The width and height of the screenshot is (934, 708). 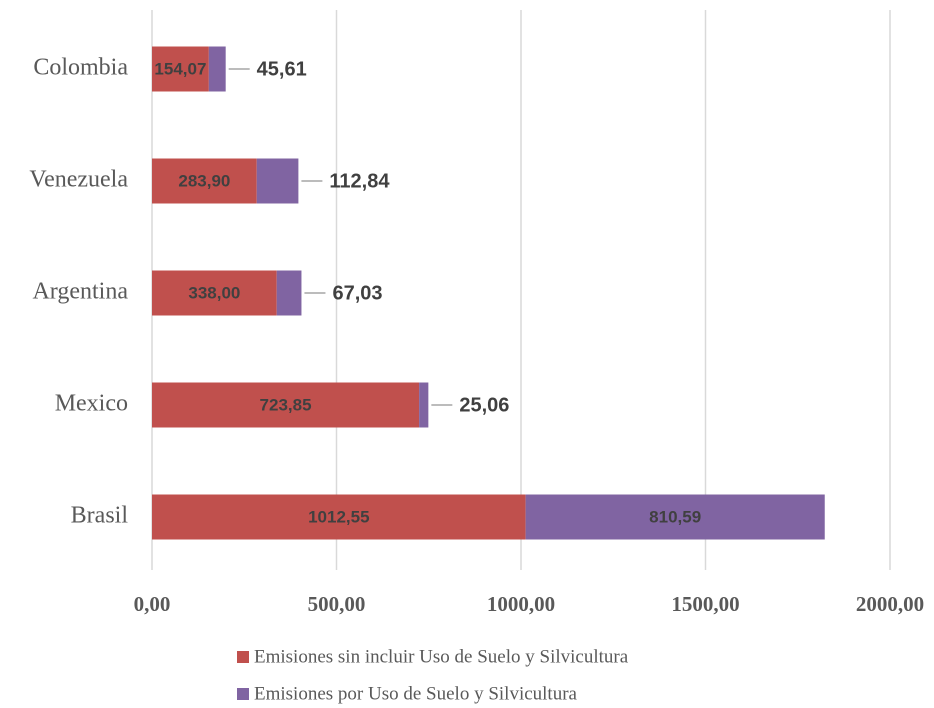 What do you see at coordinates (484, 405) in the screenshot?
I see `data-label: 25,06` at bounding box center [484, 405].